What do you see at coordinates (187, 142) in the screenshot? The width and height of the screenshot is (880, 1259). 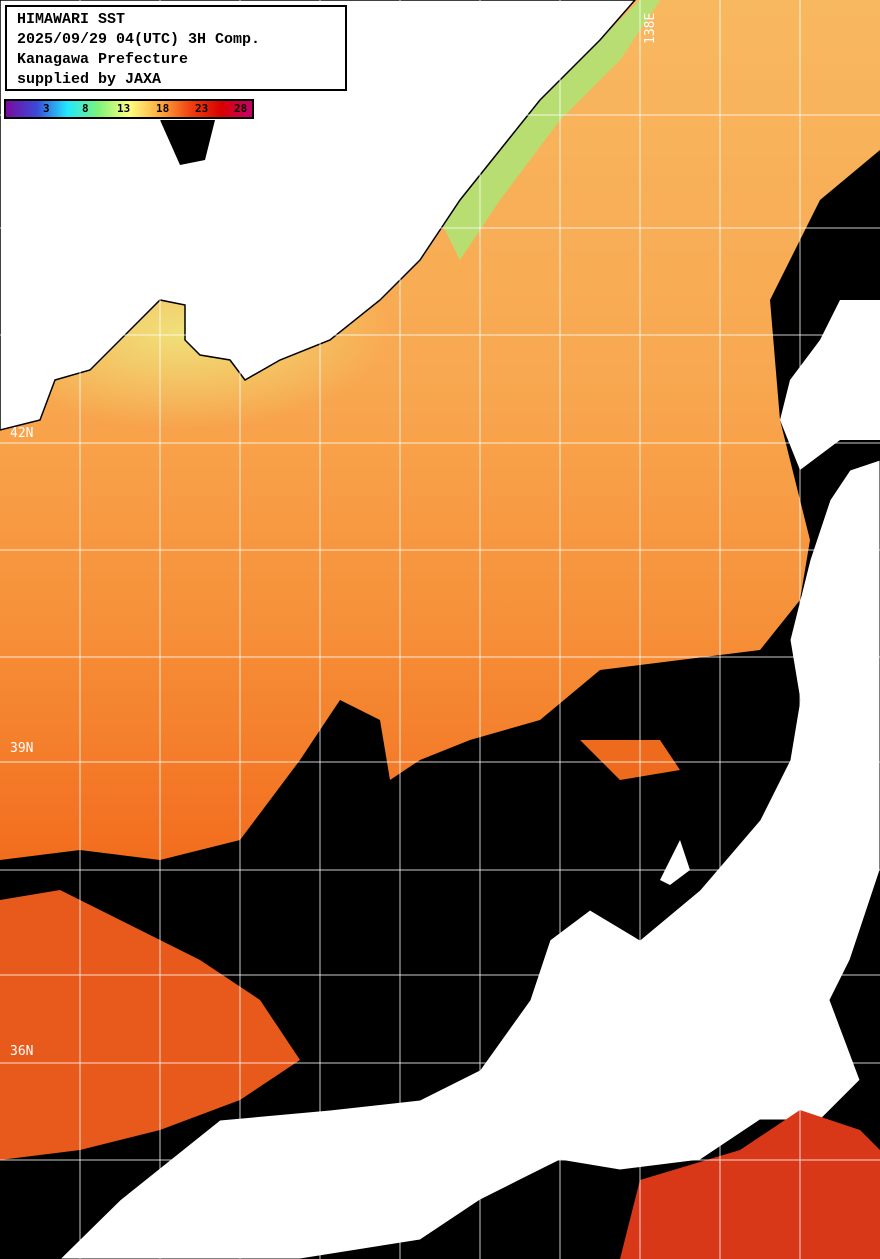 I see `cloud-patch-north` at bounding box center [187, 142].